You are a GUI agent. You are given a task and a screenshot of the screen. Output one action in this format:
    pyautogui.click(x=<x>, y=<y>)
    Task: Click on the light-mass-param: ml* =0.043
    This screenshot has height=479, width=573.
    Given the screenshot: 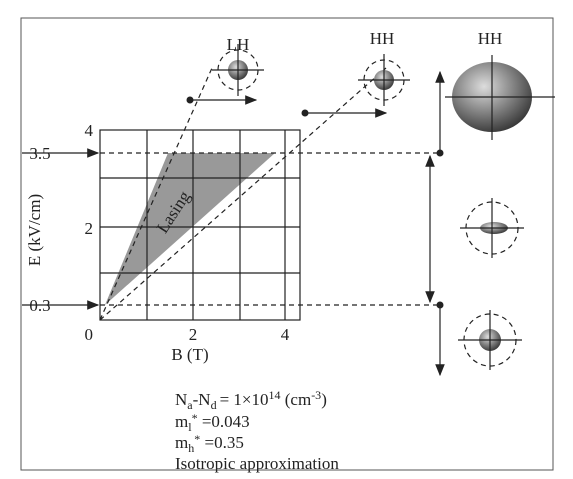 What is the action you would take?
    pyautogui.click(x=212, y=422)
    